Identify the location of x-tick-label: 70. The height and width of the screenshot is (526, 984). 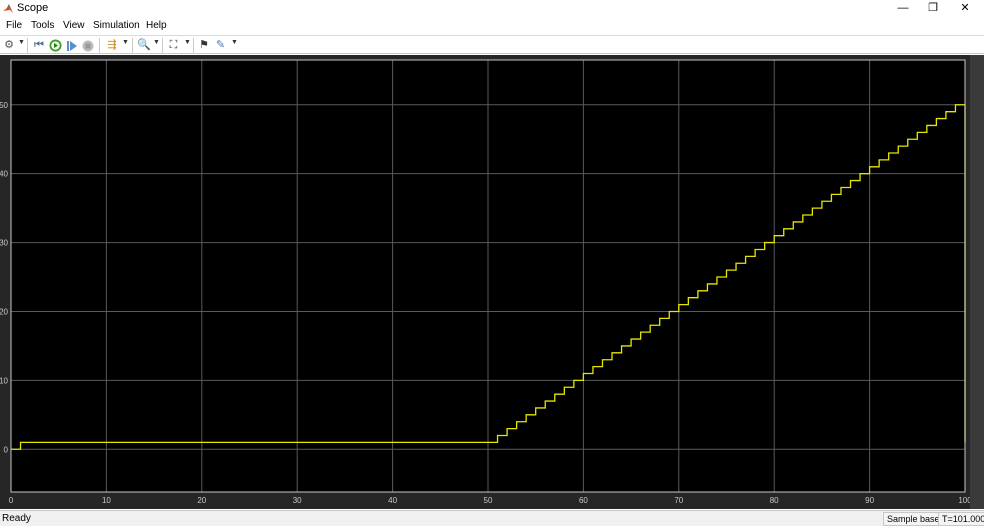
(678, 500).